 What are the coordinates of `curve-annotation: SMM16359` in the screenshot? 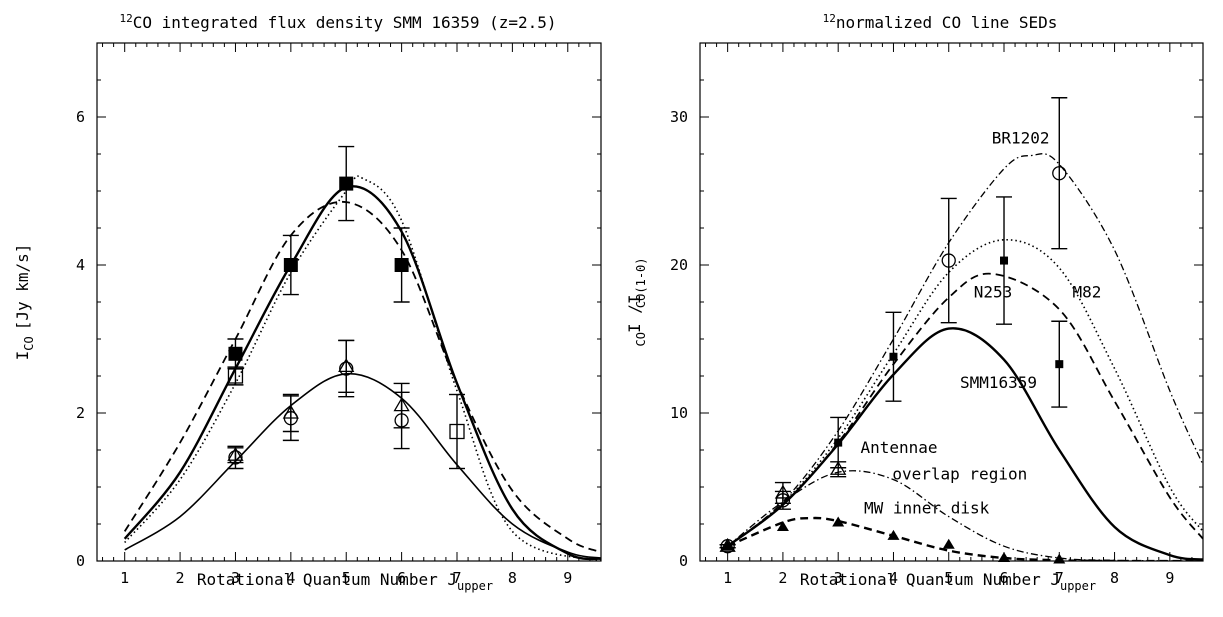 It's located at (998, 382).